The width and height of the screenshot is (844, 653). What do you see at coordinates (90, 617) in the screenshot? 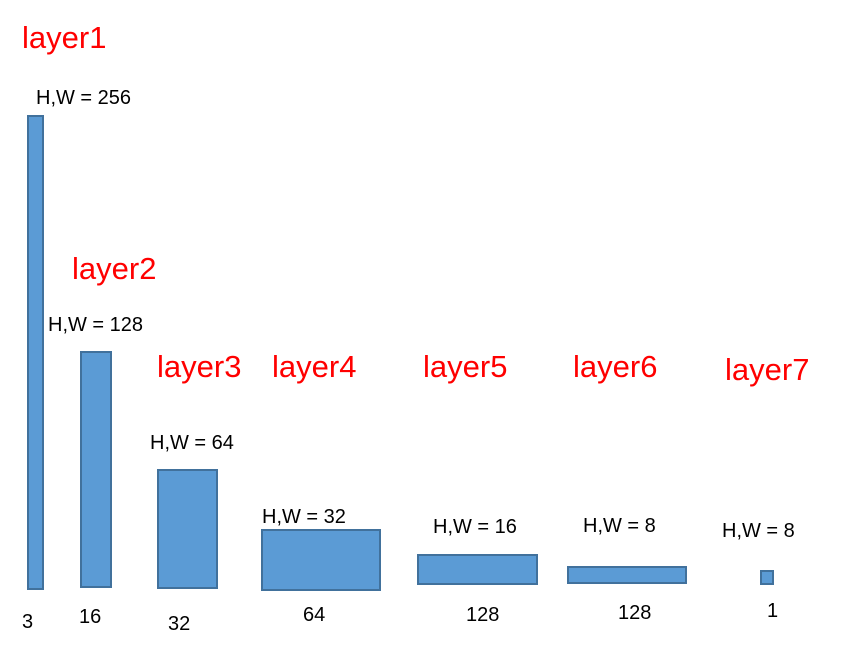
I see `layer2-channels: 16` at bounding box center [90, 617].